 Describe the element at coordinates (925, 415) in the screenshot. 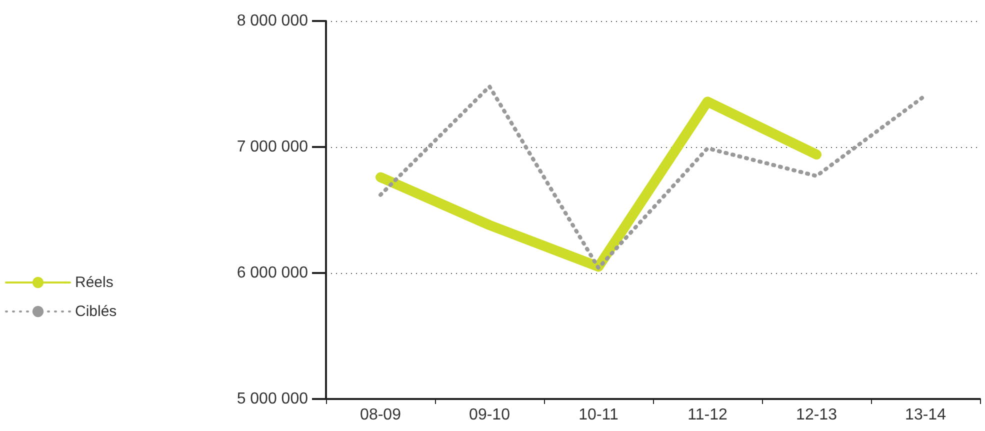

I see `x-tick-label: 13-14` at that location.